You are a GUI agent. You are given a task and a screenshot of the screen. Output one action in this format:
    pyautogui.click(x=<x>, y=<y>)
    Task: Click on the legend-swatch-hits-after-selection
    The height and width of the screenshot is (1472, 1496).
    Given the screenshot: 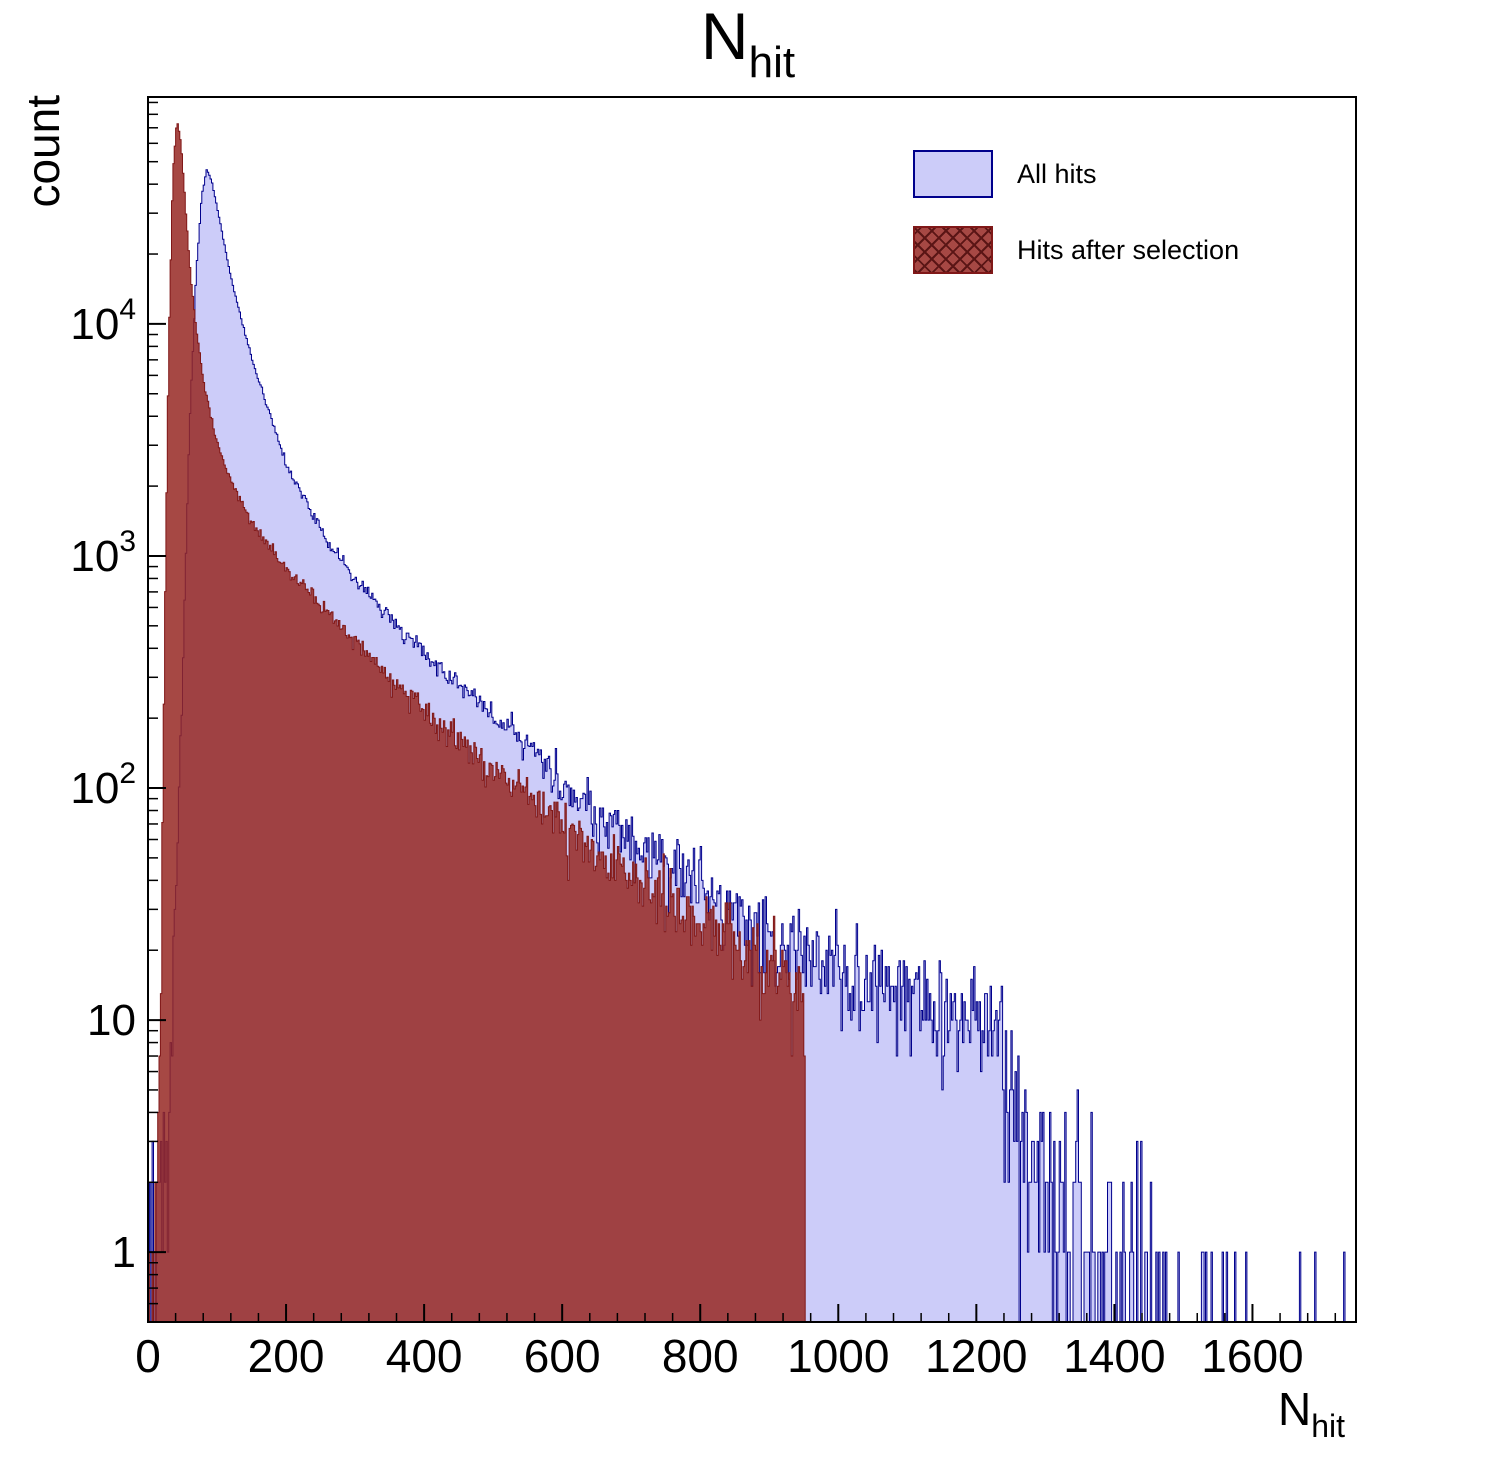 What is the action you would take?
    pyautogui.click(x=953, y=250)
    